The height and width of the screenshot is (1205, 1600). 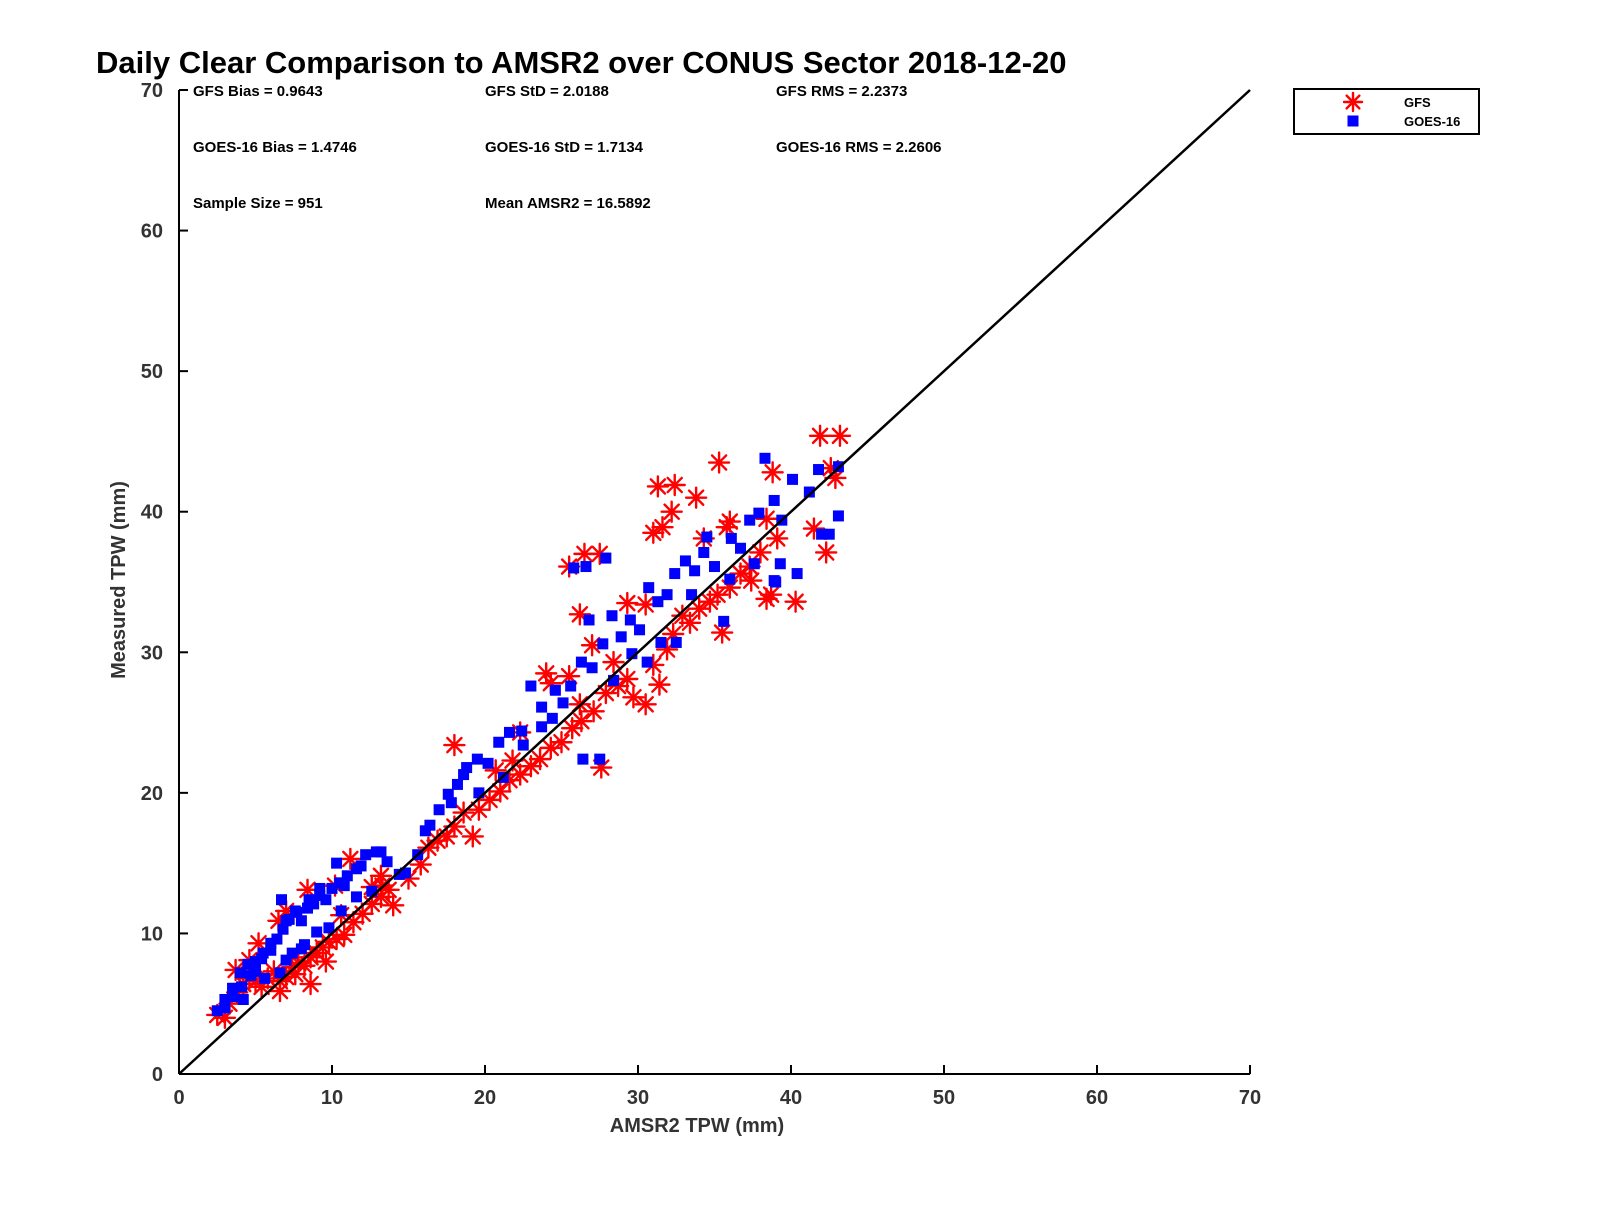 I want to click on x-axis-label: AMSR2 TPW (mm), so click(x=697, y=1126).